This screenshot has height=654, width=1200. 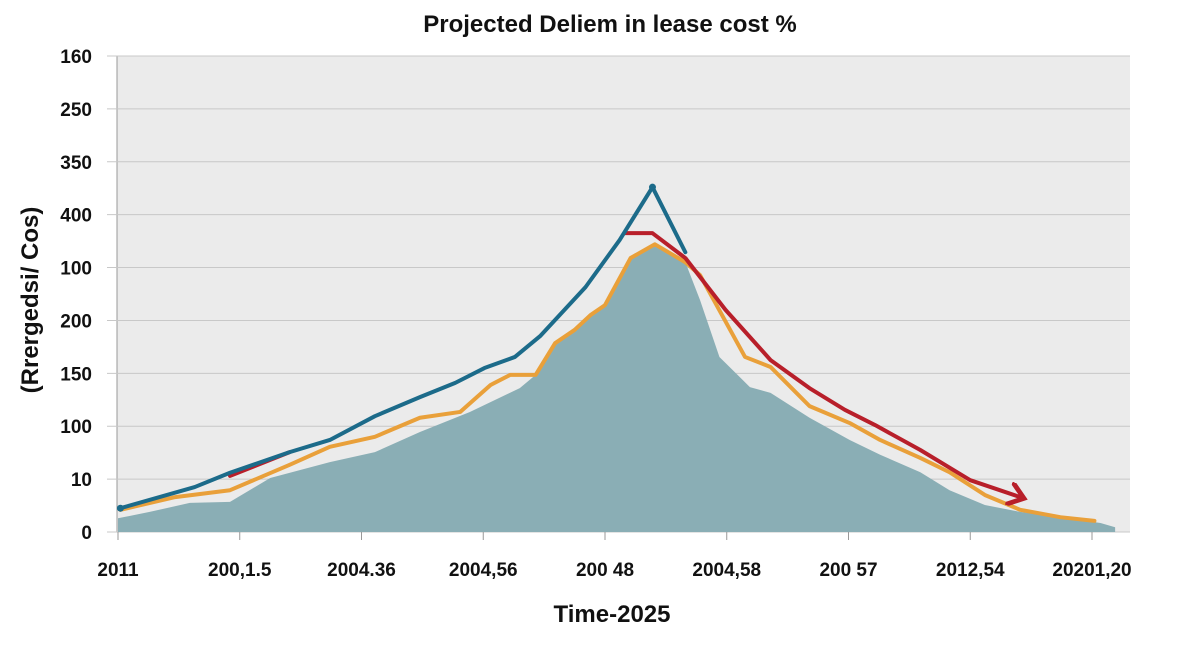 What do you see at coordinates (76, 163) in the screenshot?
I see `y-tick-label: 350` at bounding box center [76, 163].